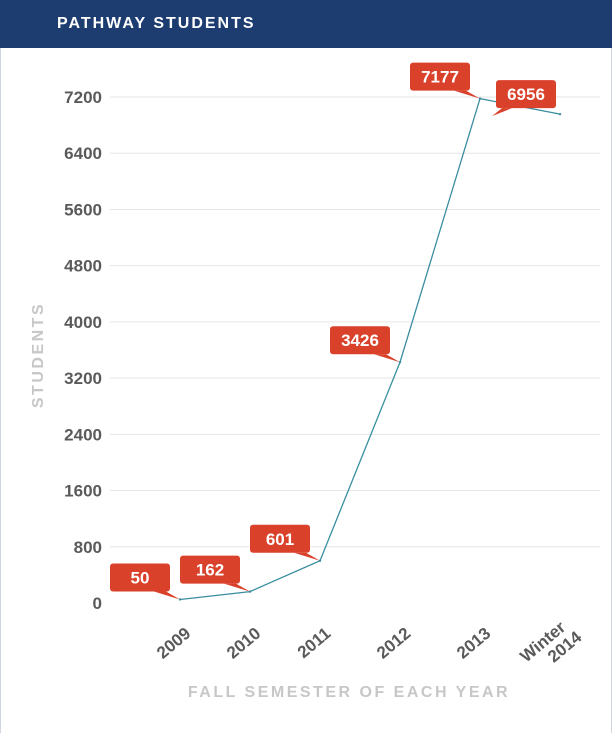  What do you see at coordinates (306, 24) in the screenshot?
I see `chart-header: PATHWAY STUDENTS` at bounding box center [306, 24].